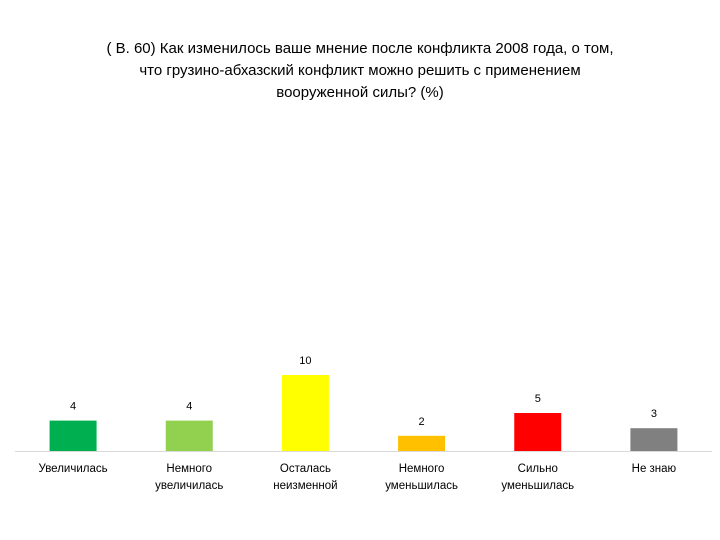  I want to click on data-label-0: 4, so click(73, 407).